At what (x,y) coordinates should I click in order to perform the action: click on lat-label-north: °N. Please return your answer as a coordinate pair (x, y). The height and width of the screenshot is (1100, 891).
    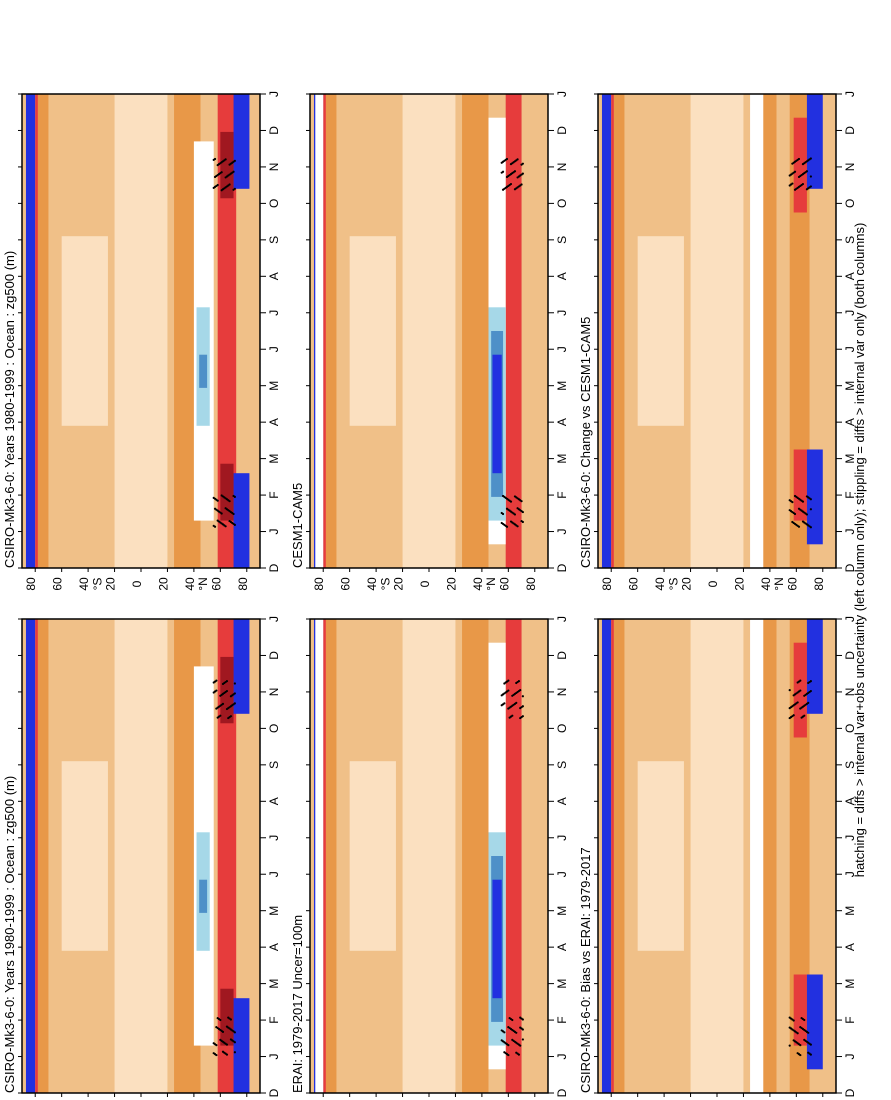
    Looking at the image, I should click on (779, 583).